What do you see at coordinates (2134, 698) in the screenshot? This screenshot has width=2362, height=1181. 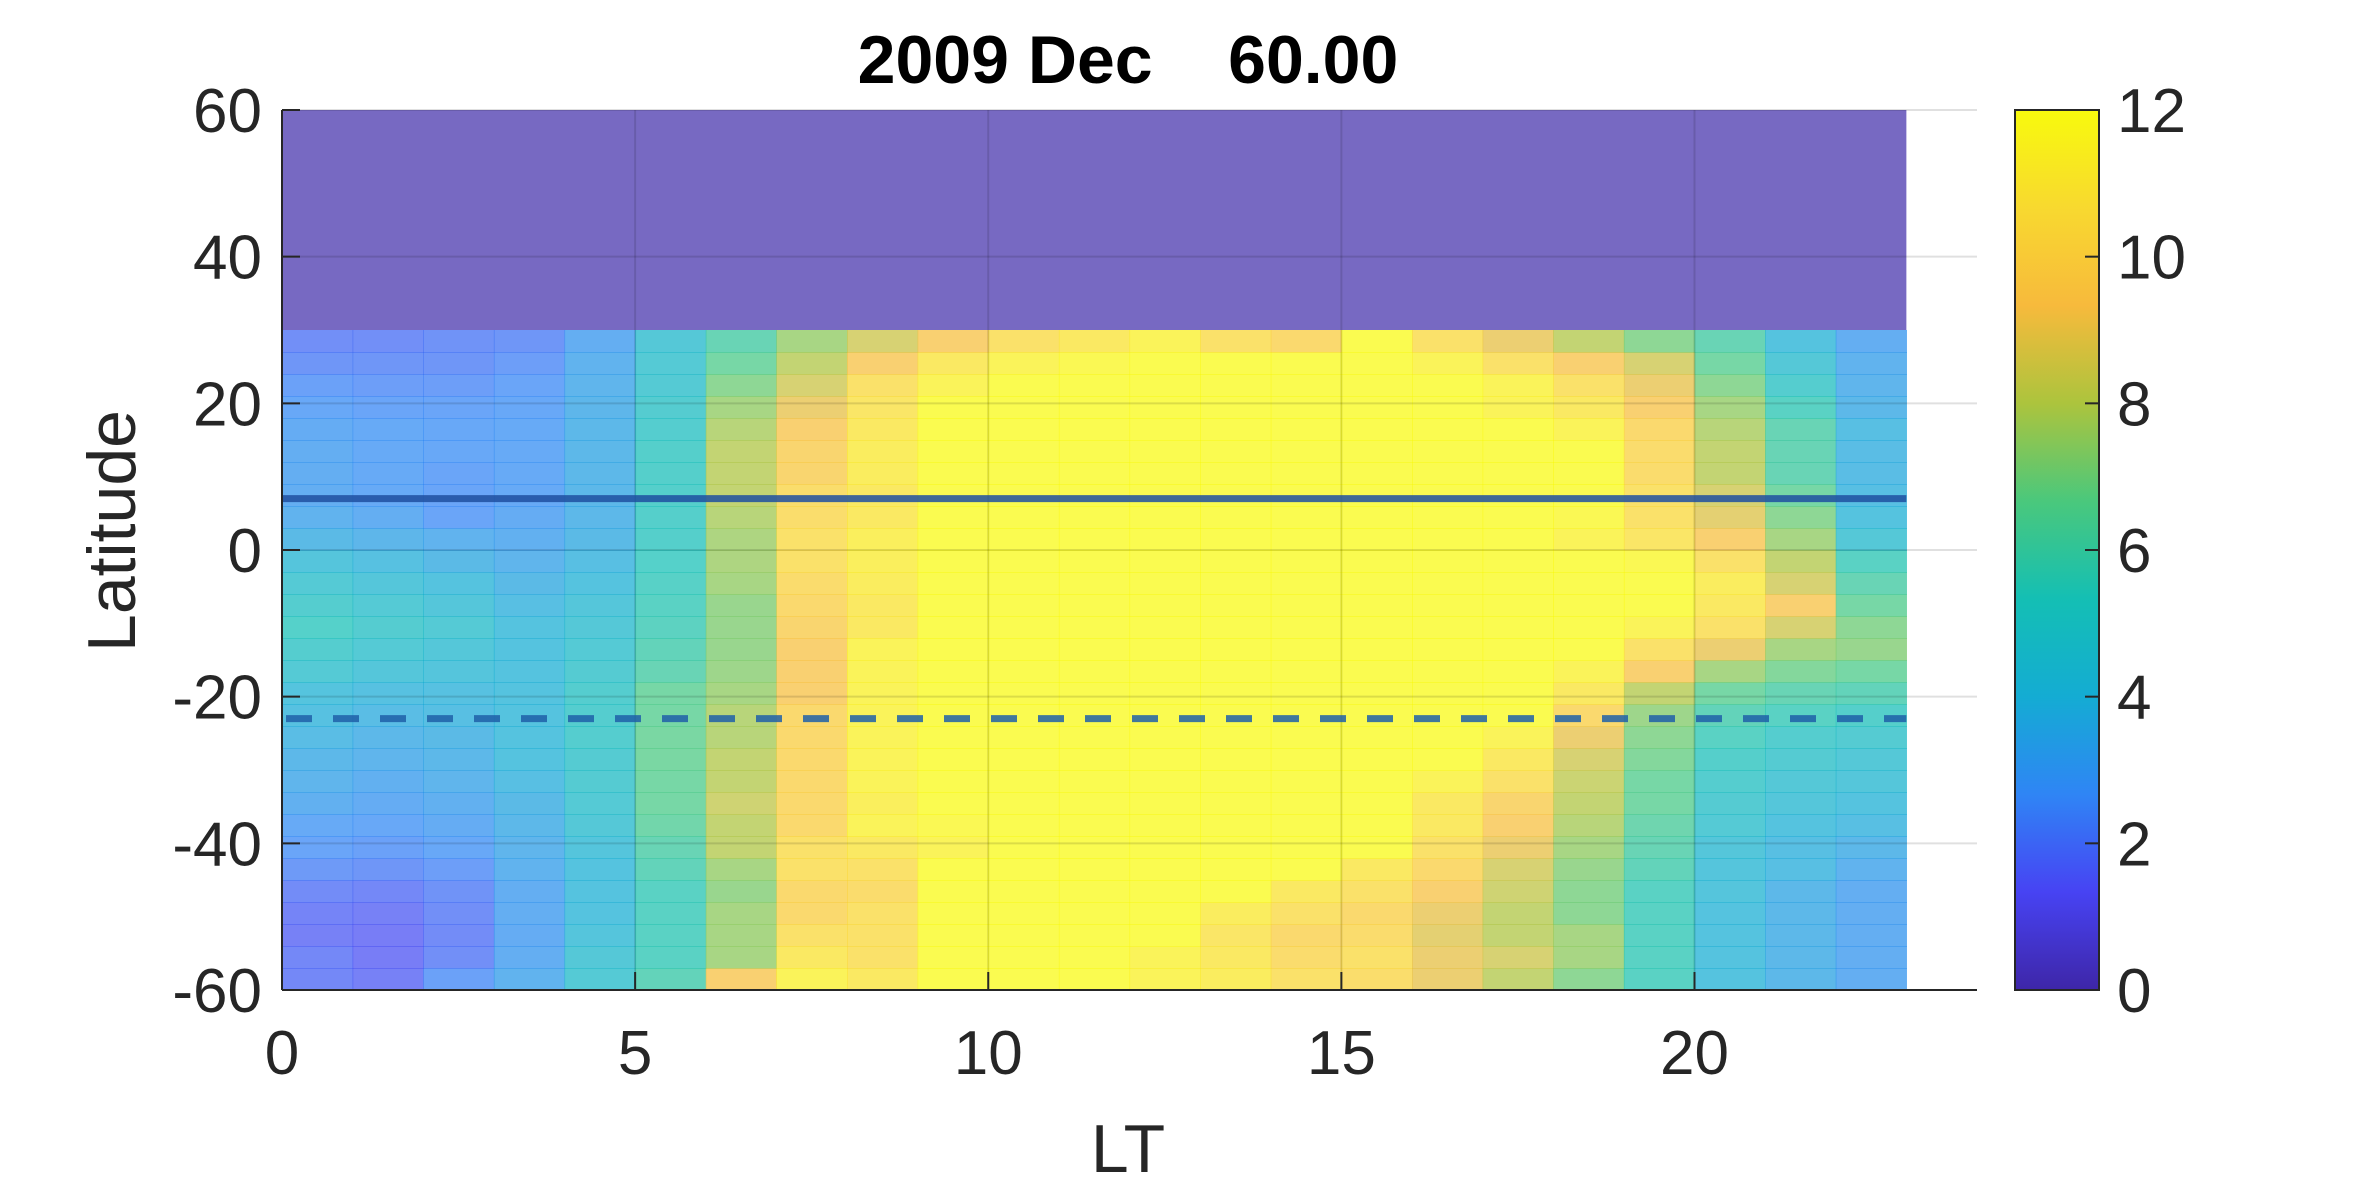 I see `colorbar-tick-label: 4` at bounding box center [2134, 698].